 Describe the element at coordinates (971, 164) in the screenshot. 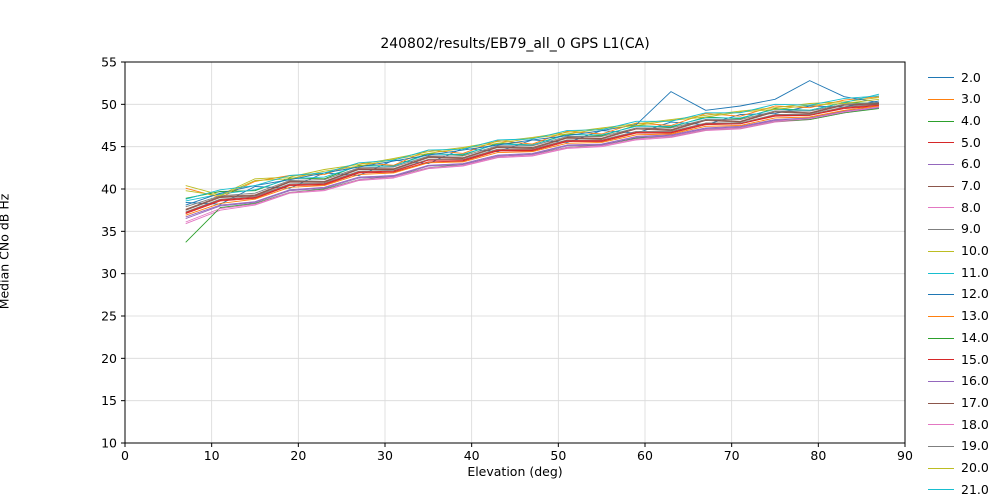

I see `legend-label: 6.0` at that location.